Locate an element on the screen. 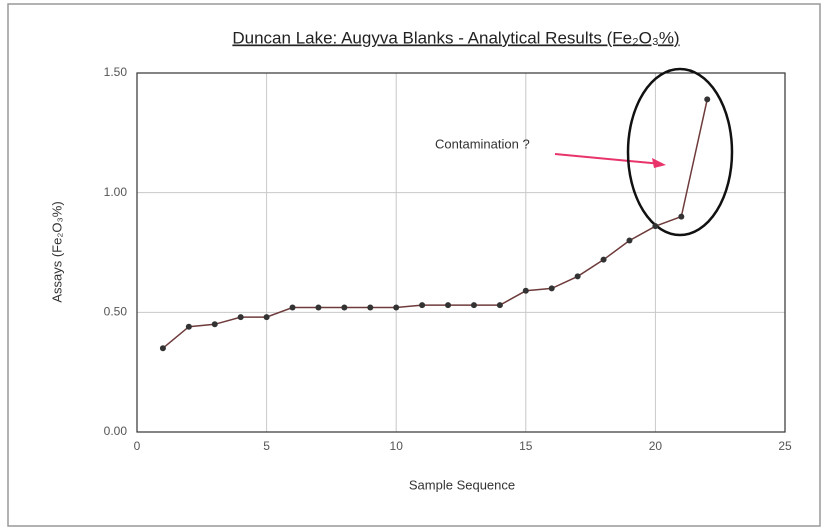 The height and width of the screenshot is (531, 825). highlight-ellipse is located at coordinates (680, 152).